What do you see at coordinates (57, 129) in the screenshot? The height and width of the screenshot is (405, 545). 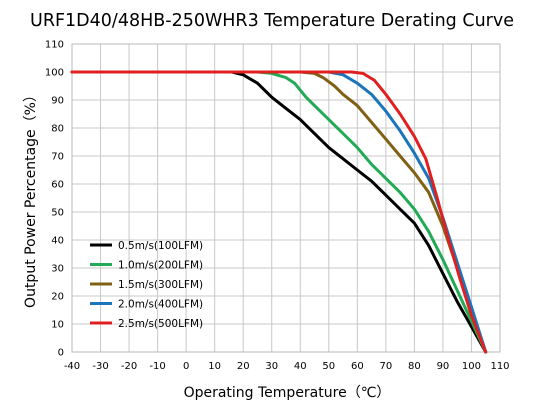 I see `y-tick-label: 80` at bounding box center [57, 129].